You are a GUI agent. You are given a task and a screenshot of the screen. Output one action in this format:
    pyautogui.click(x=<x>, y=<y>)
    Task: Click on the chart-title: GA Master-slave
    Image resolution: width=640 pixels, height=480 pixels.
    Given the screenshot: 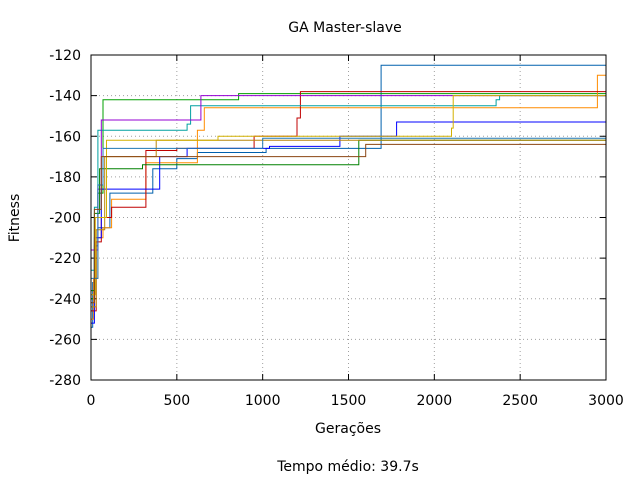 What is the action you would take?
    pyautogui.click(x=345, y=28)
    